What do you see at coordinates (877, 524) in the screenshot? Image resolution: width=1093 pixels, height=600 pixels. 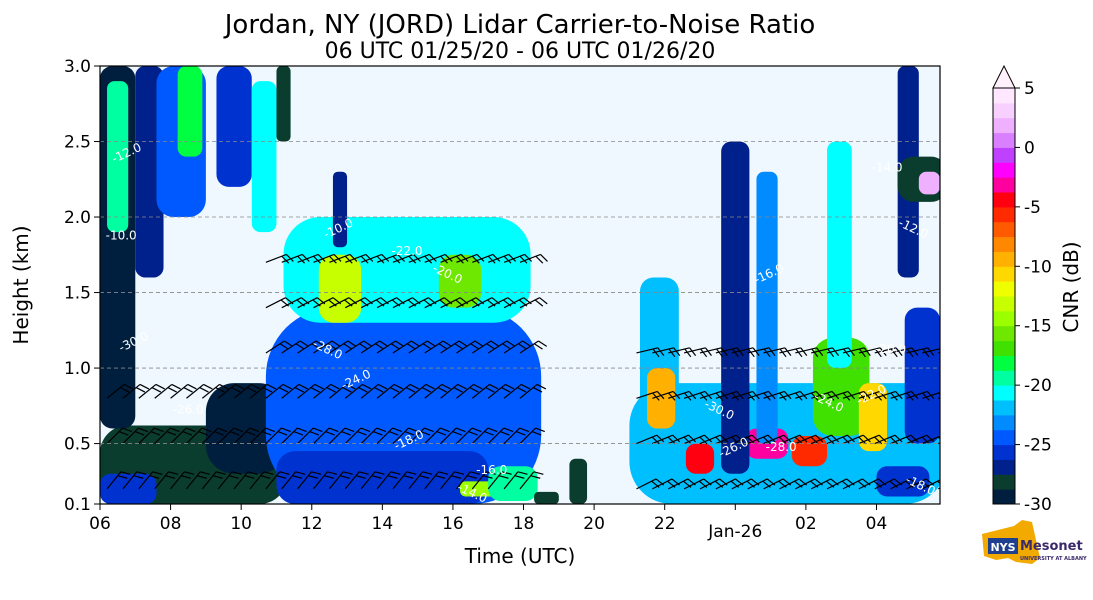 I see `x-tick-label: 04` at bounding box center [877, 524].